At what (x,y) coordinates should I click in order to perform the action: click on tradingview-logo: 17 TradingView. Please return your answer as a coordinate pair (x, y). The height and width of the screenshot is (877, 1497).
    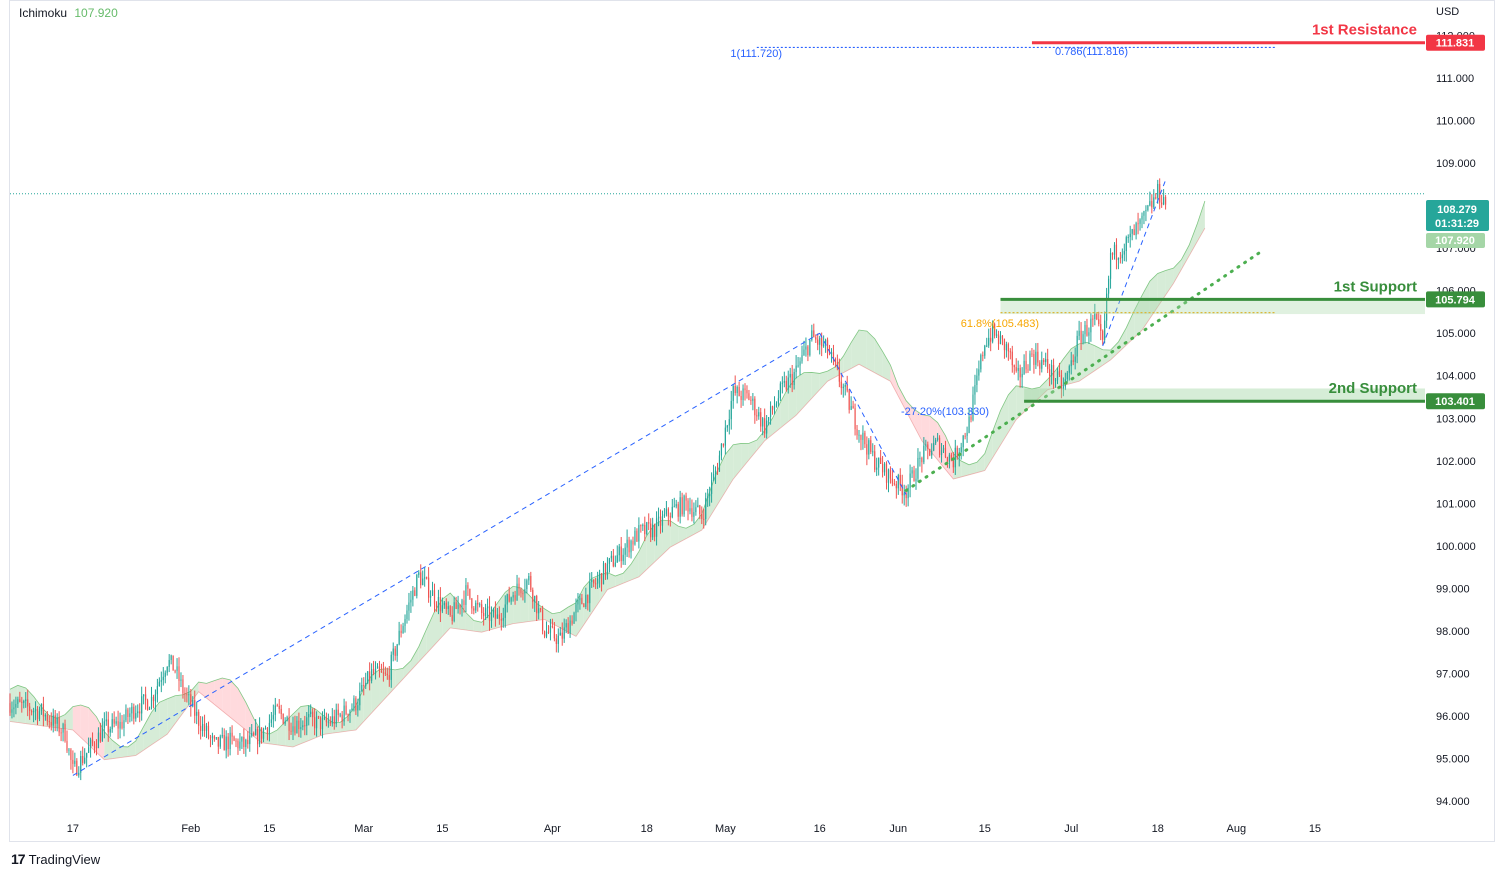
    Looking at the image, I should click on (55, 859).